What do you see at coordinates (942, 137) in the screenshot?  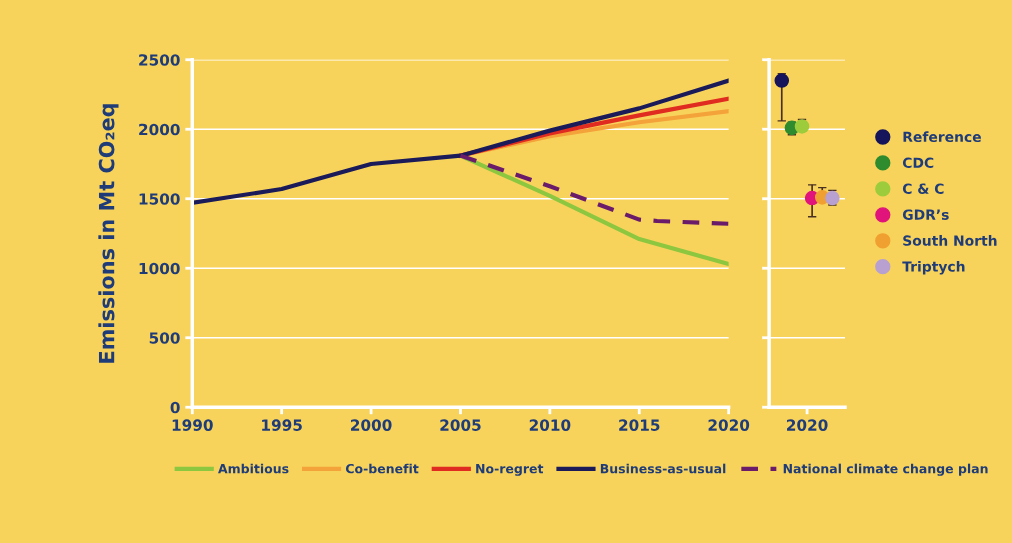 I see `legend-label: Reference` at bounding box center [942, 137].